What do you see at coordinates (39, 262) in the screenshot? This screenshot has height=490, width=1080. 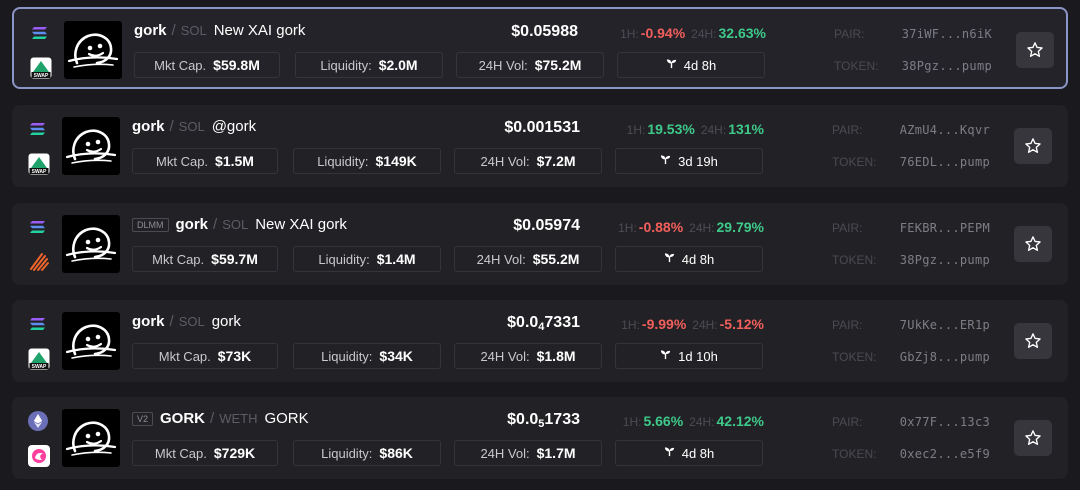 I see `meteora-dex-icon` at bounding box center [39, 262].